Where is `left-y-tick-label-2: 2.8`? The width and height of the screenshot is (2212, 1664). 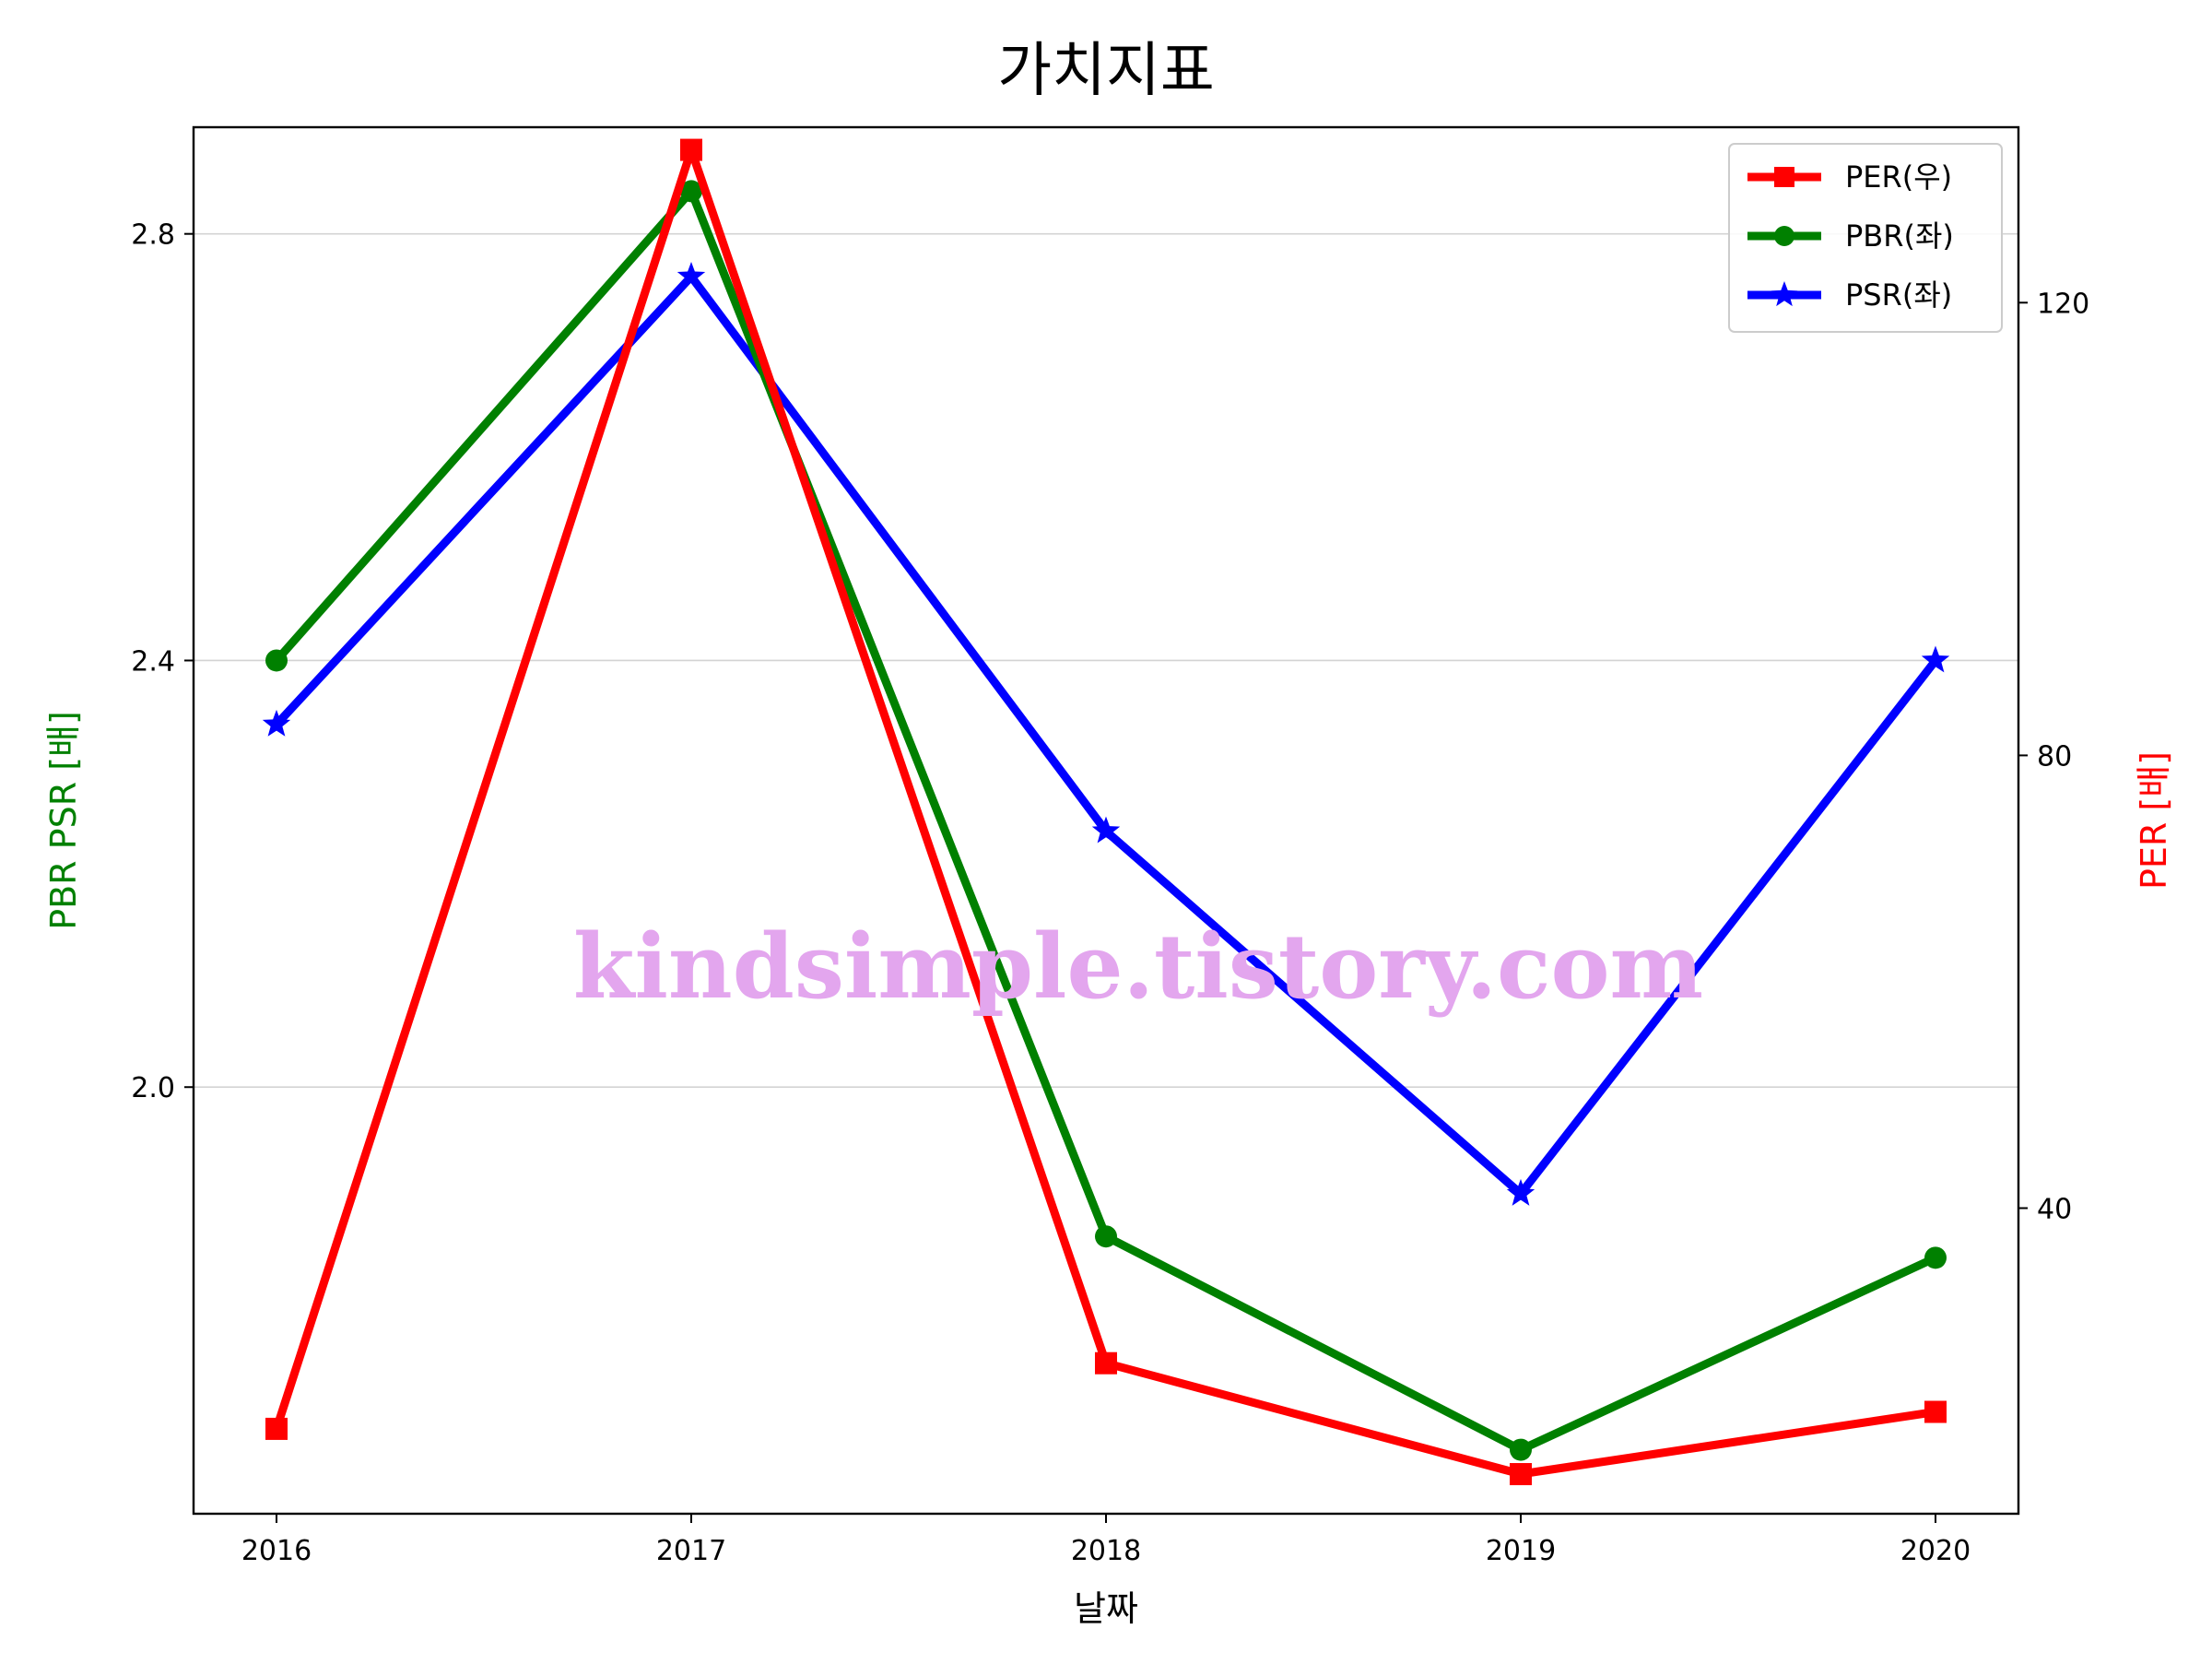 left-y-tick-label-2: 2.8 is located at coordinates (153, 235).